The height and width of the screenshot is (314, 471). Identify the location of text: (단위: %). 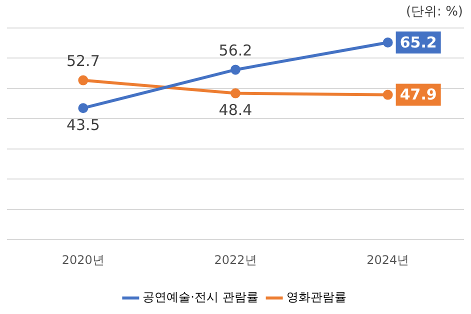
(434, 12).